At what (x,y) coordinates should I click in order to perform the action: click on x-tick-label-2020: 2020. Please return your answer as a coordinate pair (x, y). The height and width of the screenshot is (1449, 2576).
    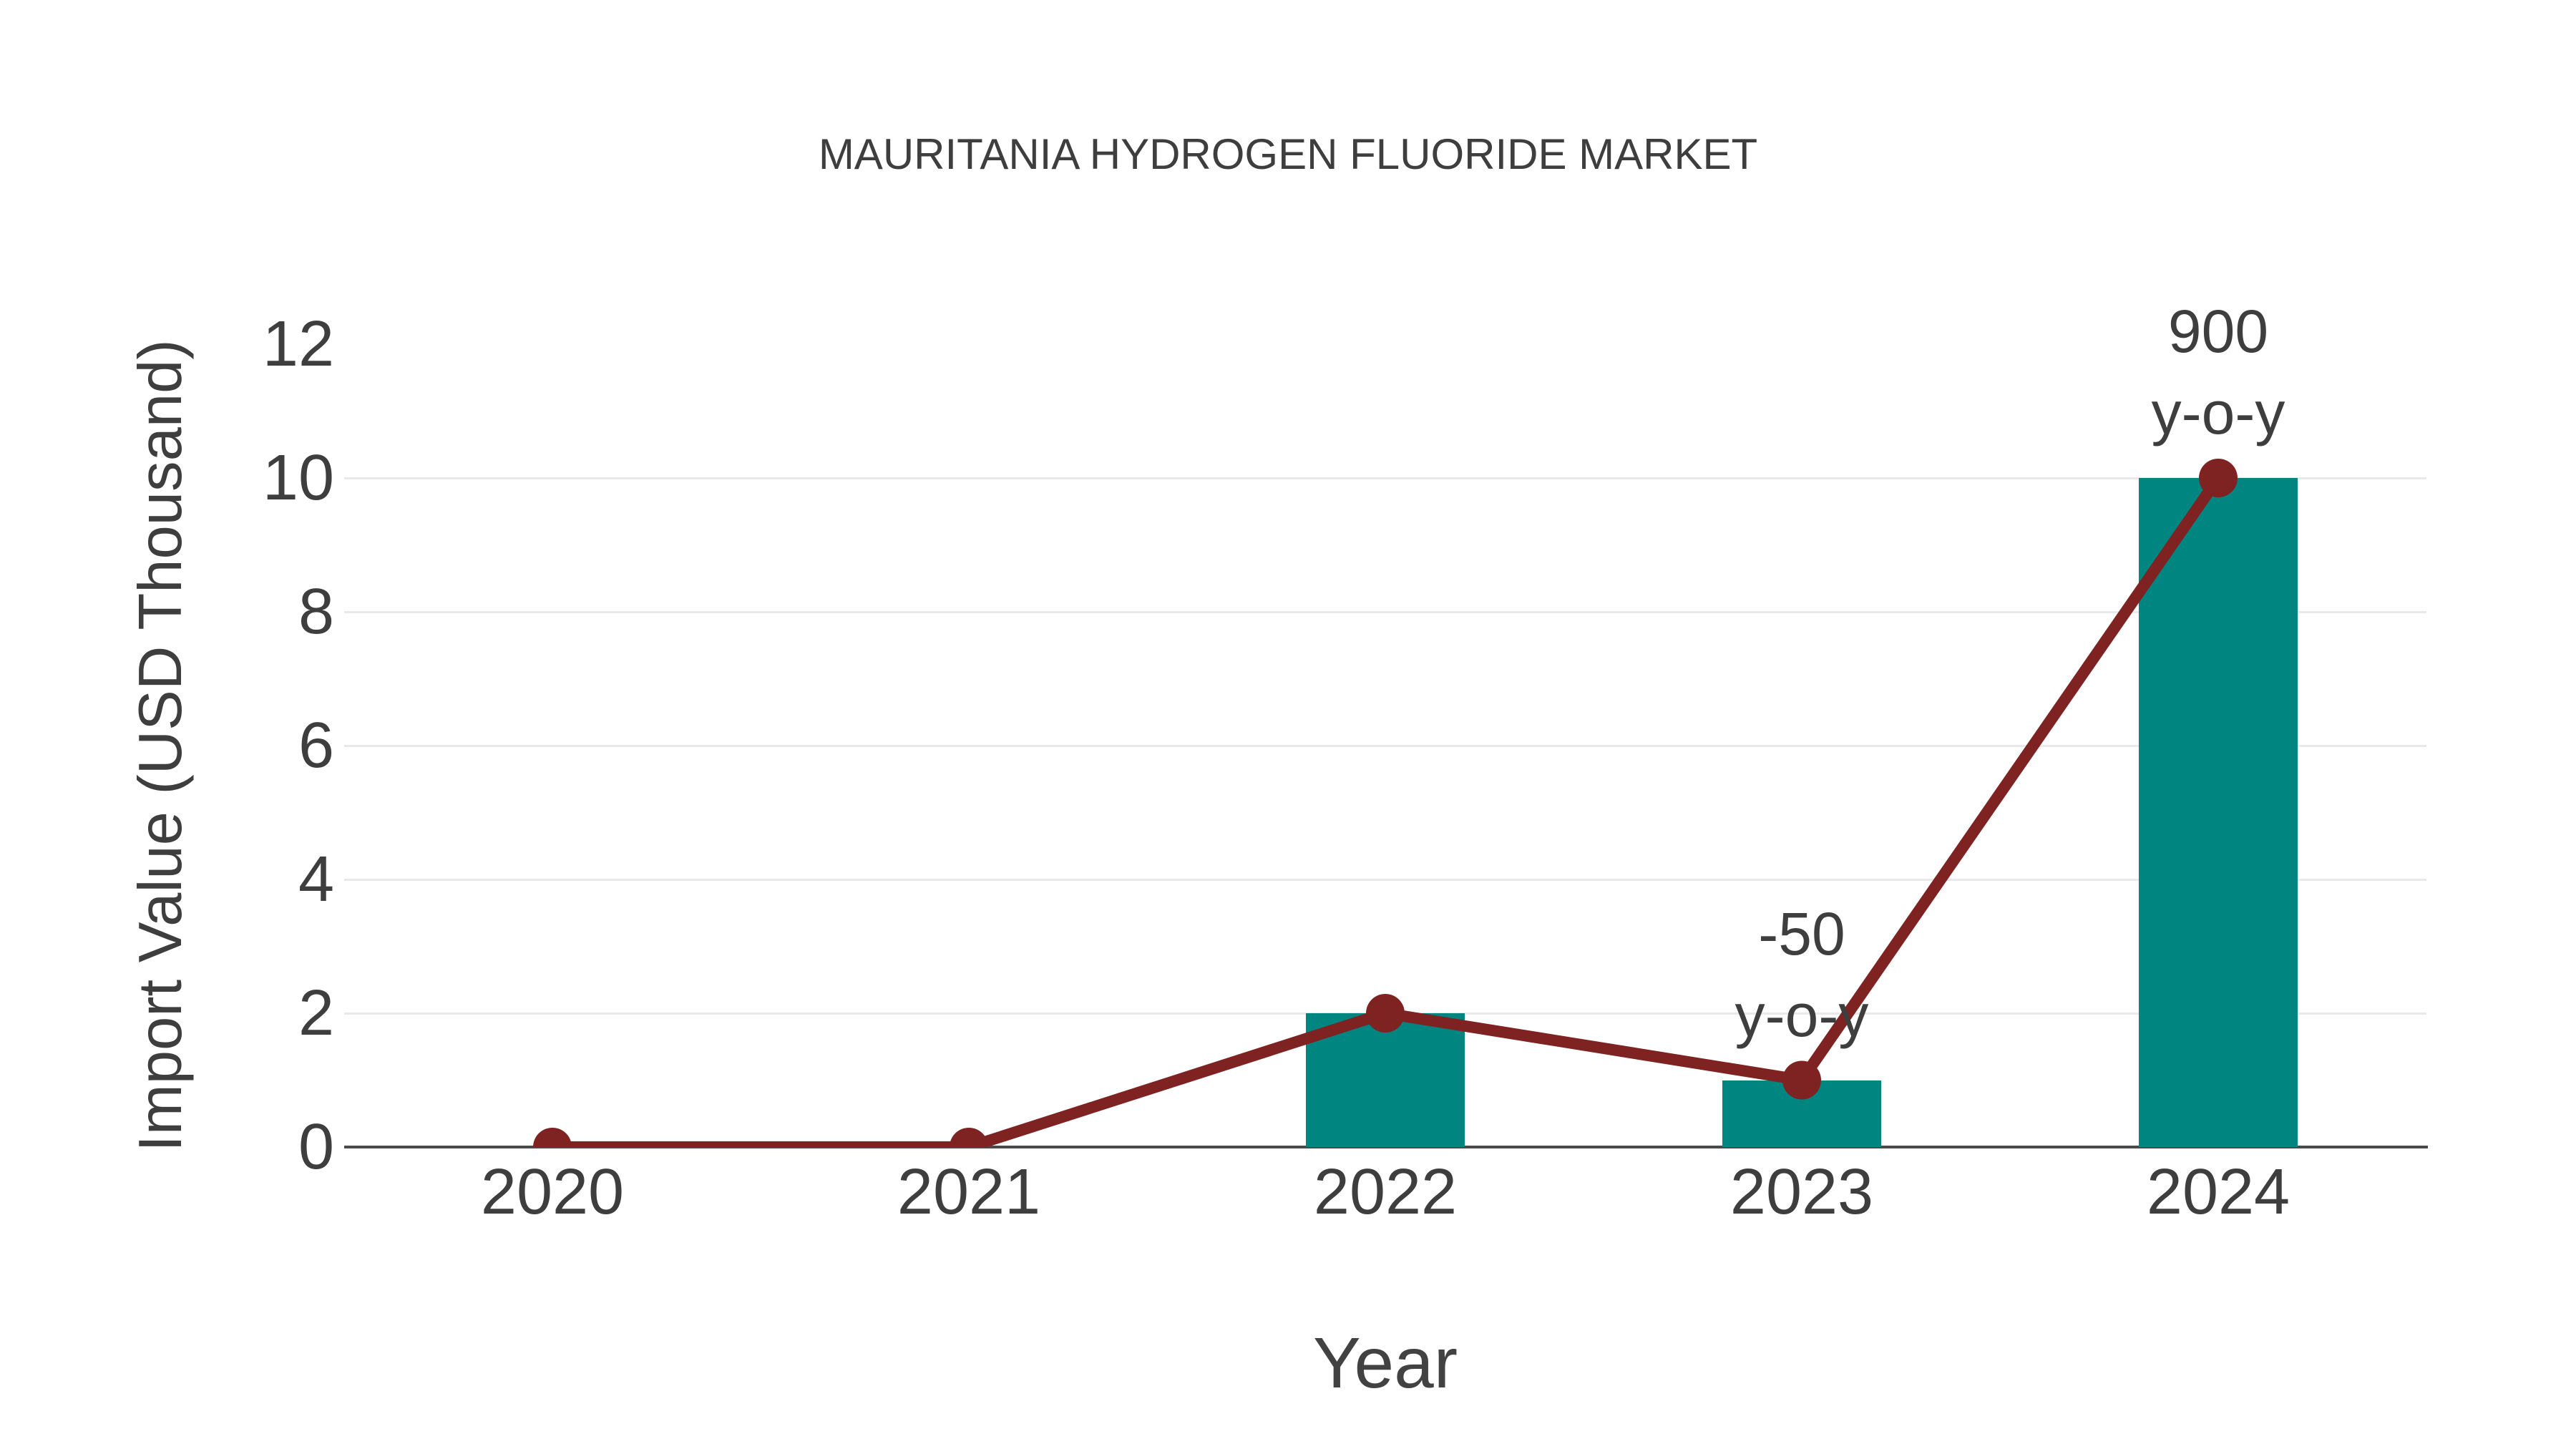
    Looking at the image, I should click on (552, 1192).